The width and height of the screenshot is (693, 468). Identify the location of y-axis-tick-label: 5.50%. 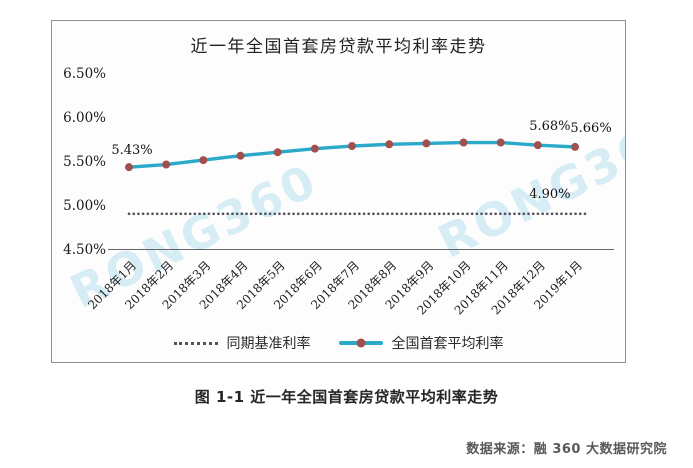
(84, 162).